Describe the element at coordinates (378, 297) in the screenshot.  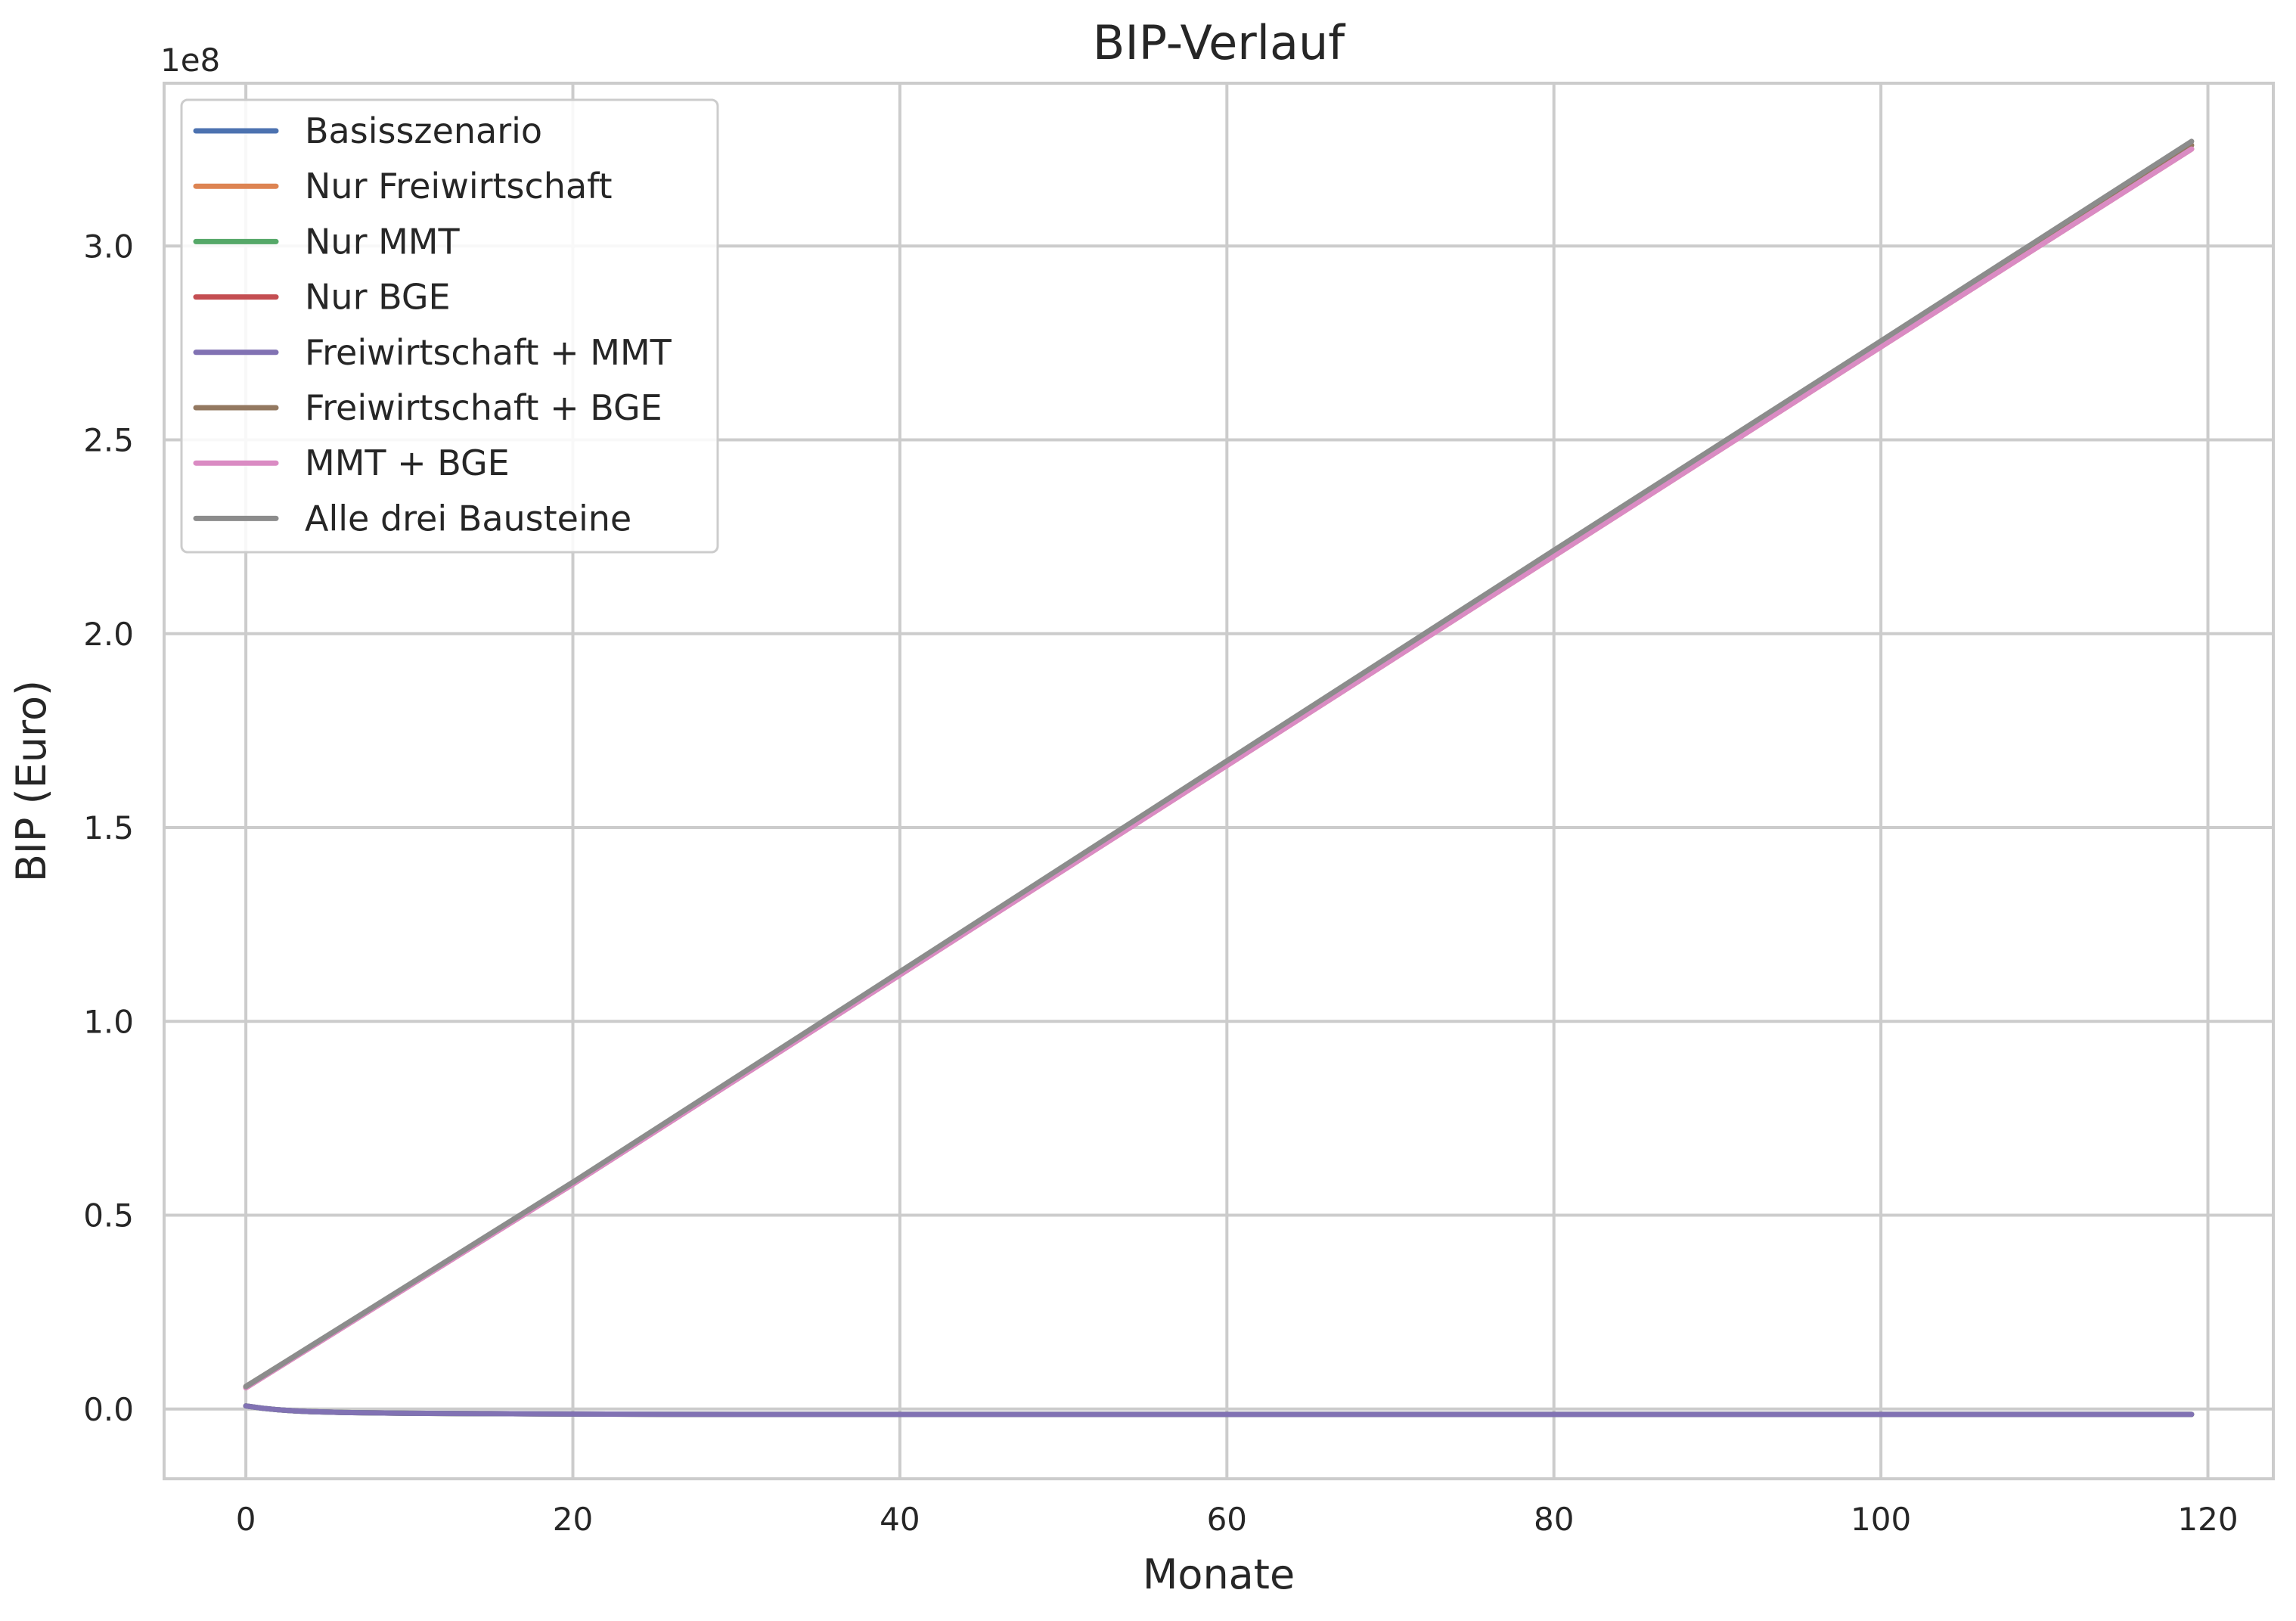
I see `legend-label: Nur BGE` at that location.